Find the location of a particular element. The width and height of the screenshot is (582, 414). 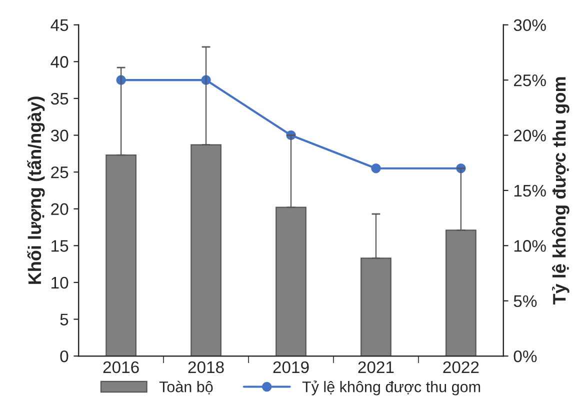

y-tick-label: 45 is located at coordinates (59, 25).